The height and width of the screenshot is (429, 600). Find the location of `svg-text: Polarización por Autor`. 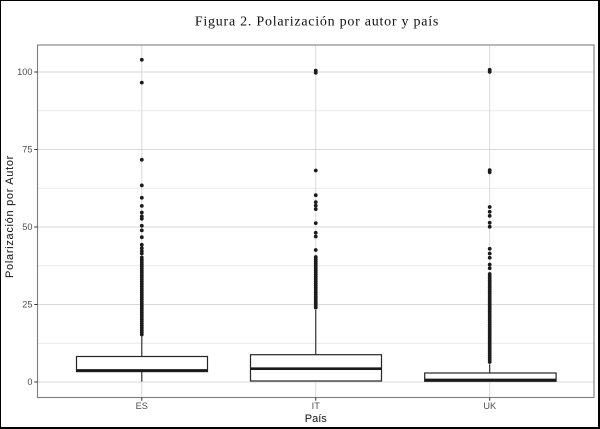

svg-text: Polarización por Autor is located at coordinates (10, 216).